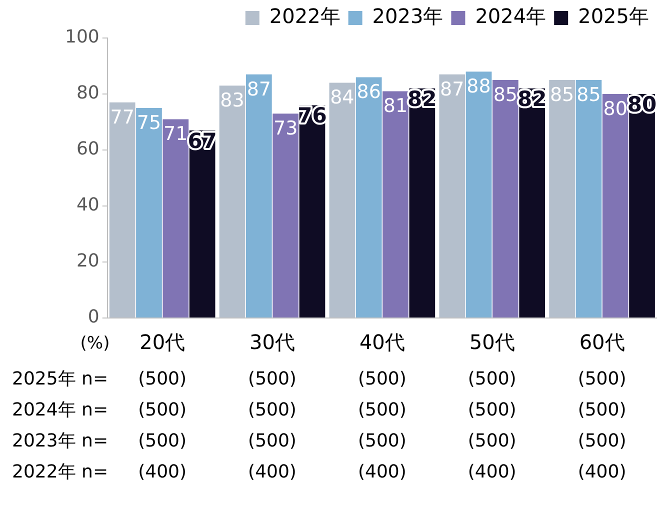 The height and width of the screenshot is (522, 657). I want to click on data-label: 81, so click(395, 106).